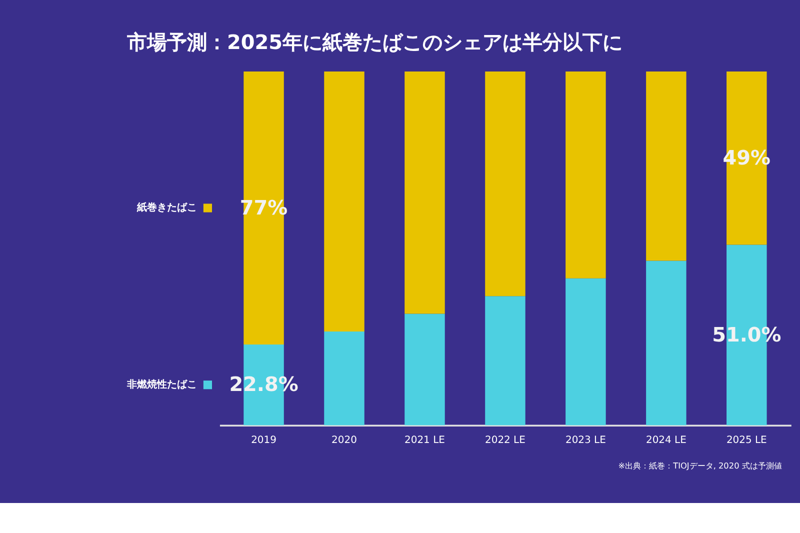  I want to click on text: ※出典：紙巻：TIOJデータ, 2020 式は予測値, so click(700, 465).